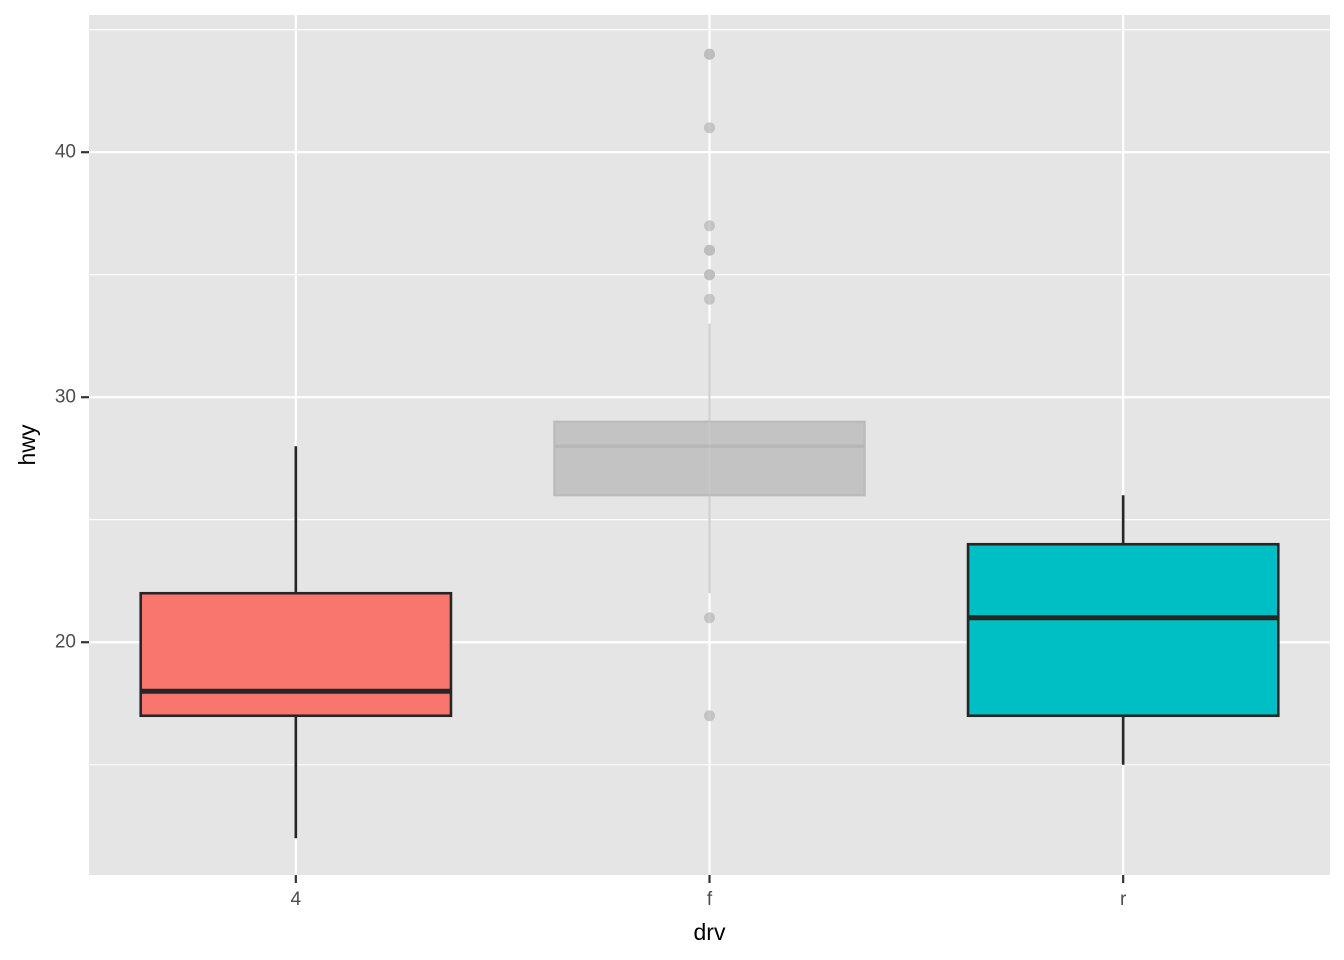 The width and height of the screenshot is (1344, 960). Describe the element at coordinates (1123, 899) in the screenshot. I see `x-tick-label: r` at that location.